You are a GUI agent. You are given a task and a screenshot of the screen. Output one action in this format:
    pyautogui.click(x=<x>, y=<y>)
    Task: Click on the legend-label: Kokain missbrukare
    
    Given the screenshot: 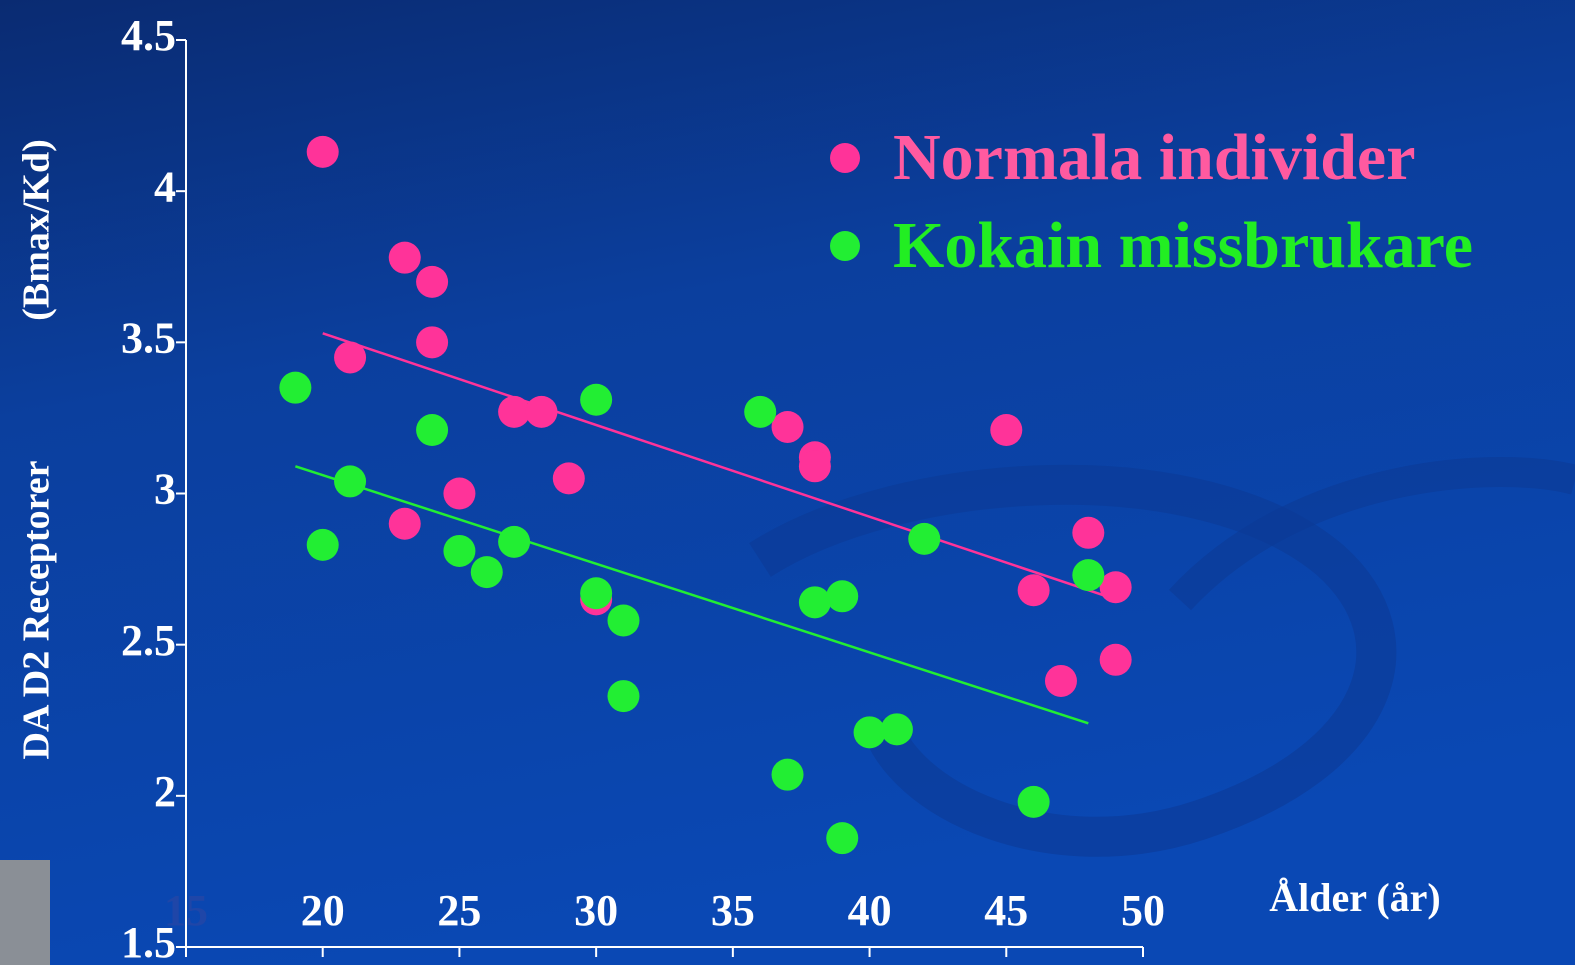 What is the action you would take?
    pyautogui.click(x=1183, y=245)
    